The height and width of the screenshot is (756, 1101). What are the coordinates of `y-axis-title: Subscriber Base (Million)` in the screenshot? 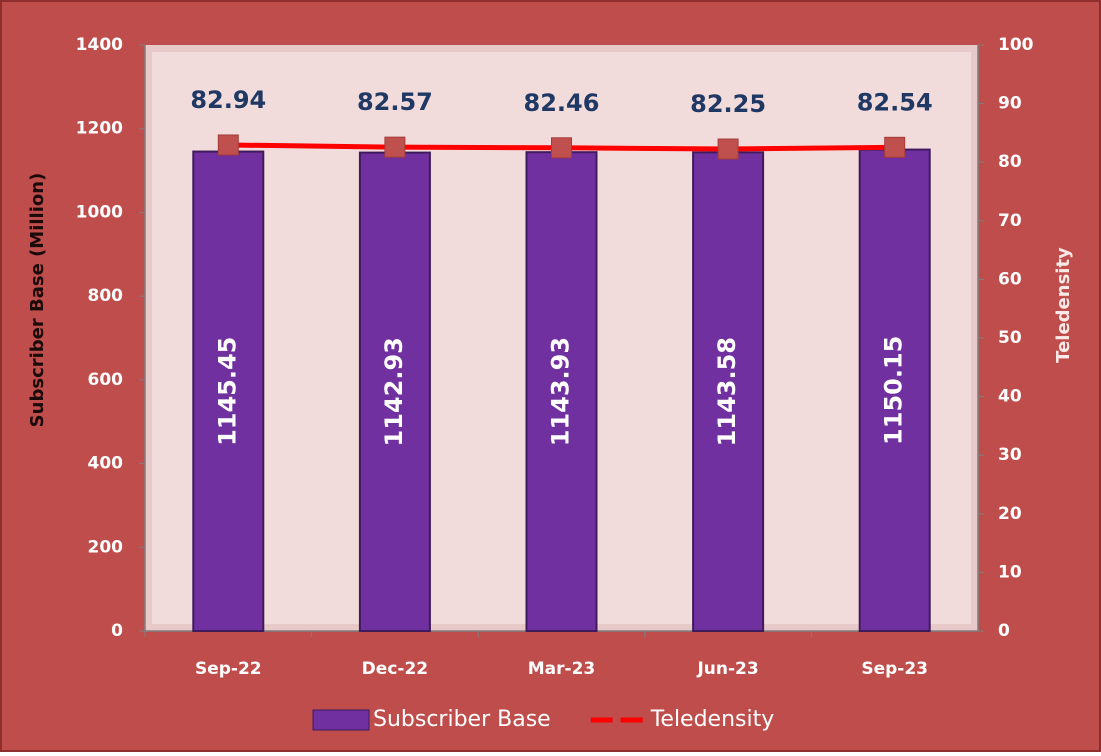 It's located at (37, 300).